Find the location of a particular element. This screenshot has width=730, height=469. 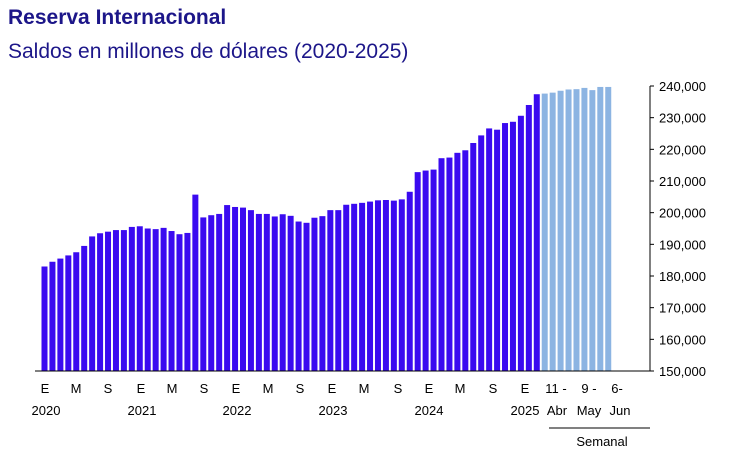

x-tick-label: 11 - is located at coordinates (555, 388).